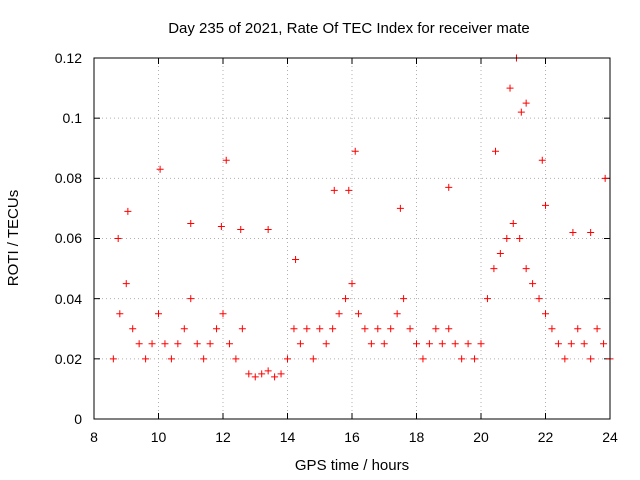 The width and height of the screenshot is (640, 480). What do you see at coordinates (13, 238) in the screenshot?
I see `y-axis-label: ROTI / TECUs` at bounding box center [13, 238].